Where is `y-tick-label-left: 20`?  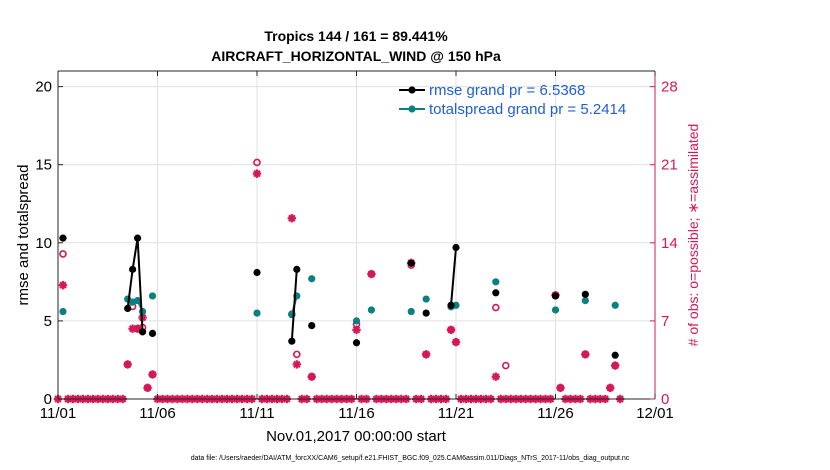 y-tick-label-left: 20 is located at coordinates (43, 87).